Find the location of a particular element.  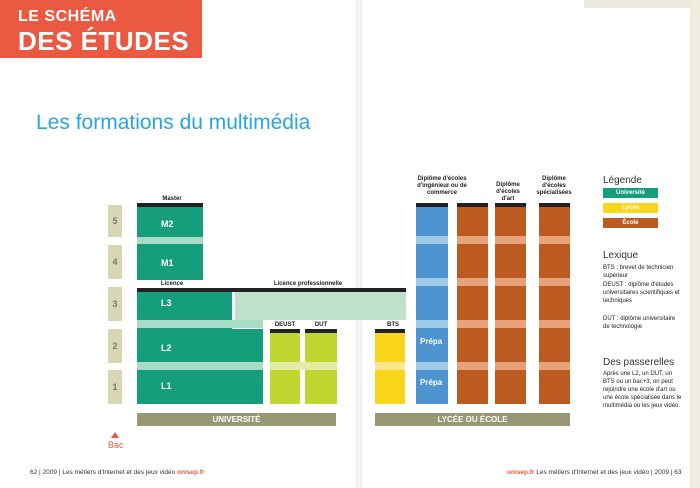

footer-text-left: Les métiers d'Internet et des jeux vidéo is located at coordinates (119, 472).